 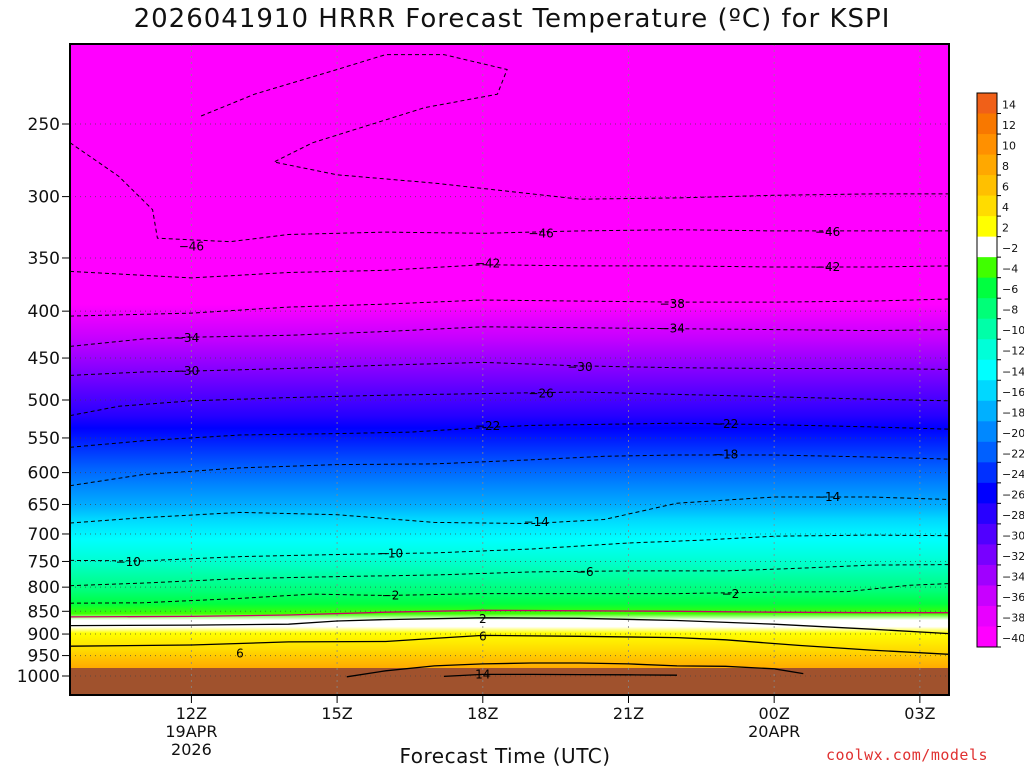 What do you see at coordinates (191, 749) in the screenshot?
I see `x-tick-label: 2026` at bounding box center [191, 749].